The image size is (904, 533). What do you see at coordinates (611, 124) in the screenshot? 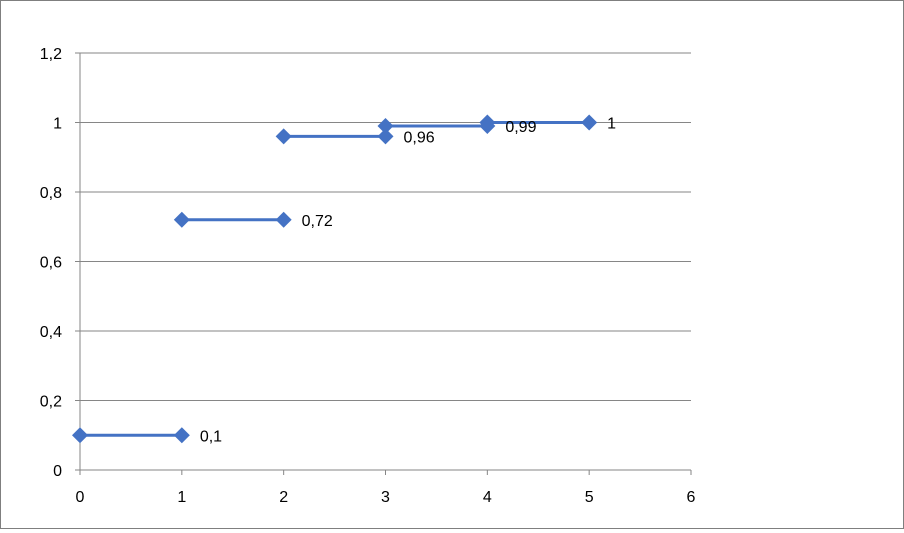
I see `data-label: 1` at bounding box center [611, 124].